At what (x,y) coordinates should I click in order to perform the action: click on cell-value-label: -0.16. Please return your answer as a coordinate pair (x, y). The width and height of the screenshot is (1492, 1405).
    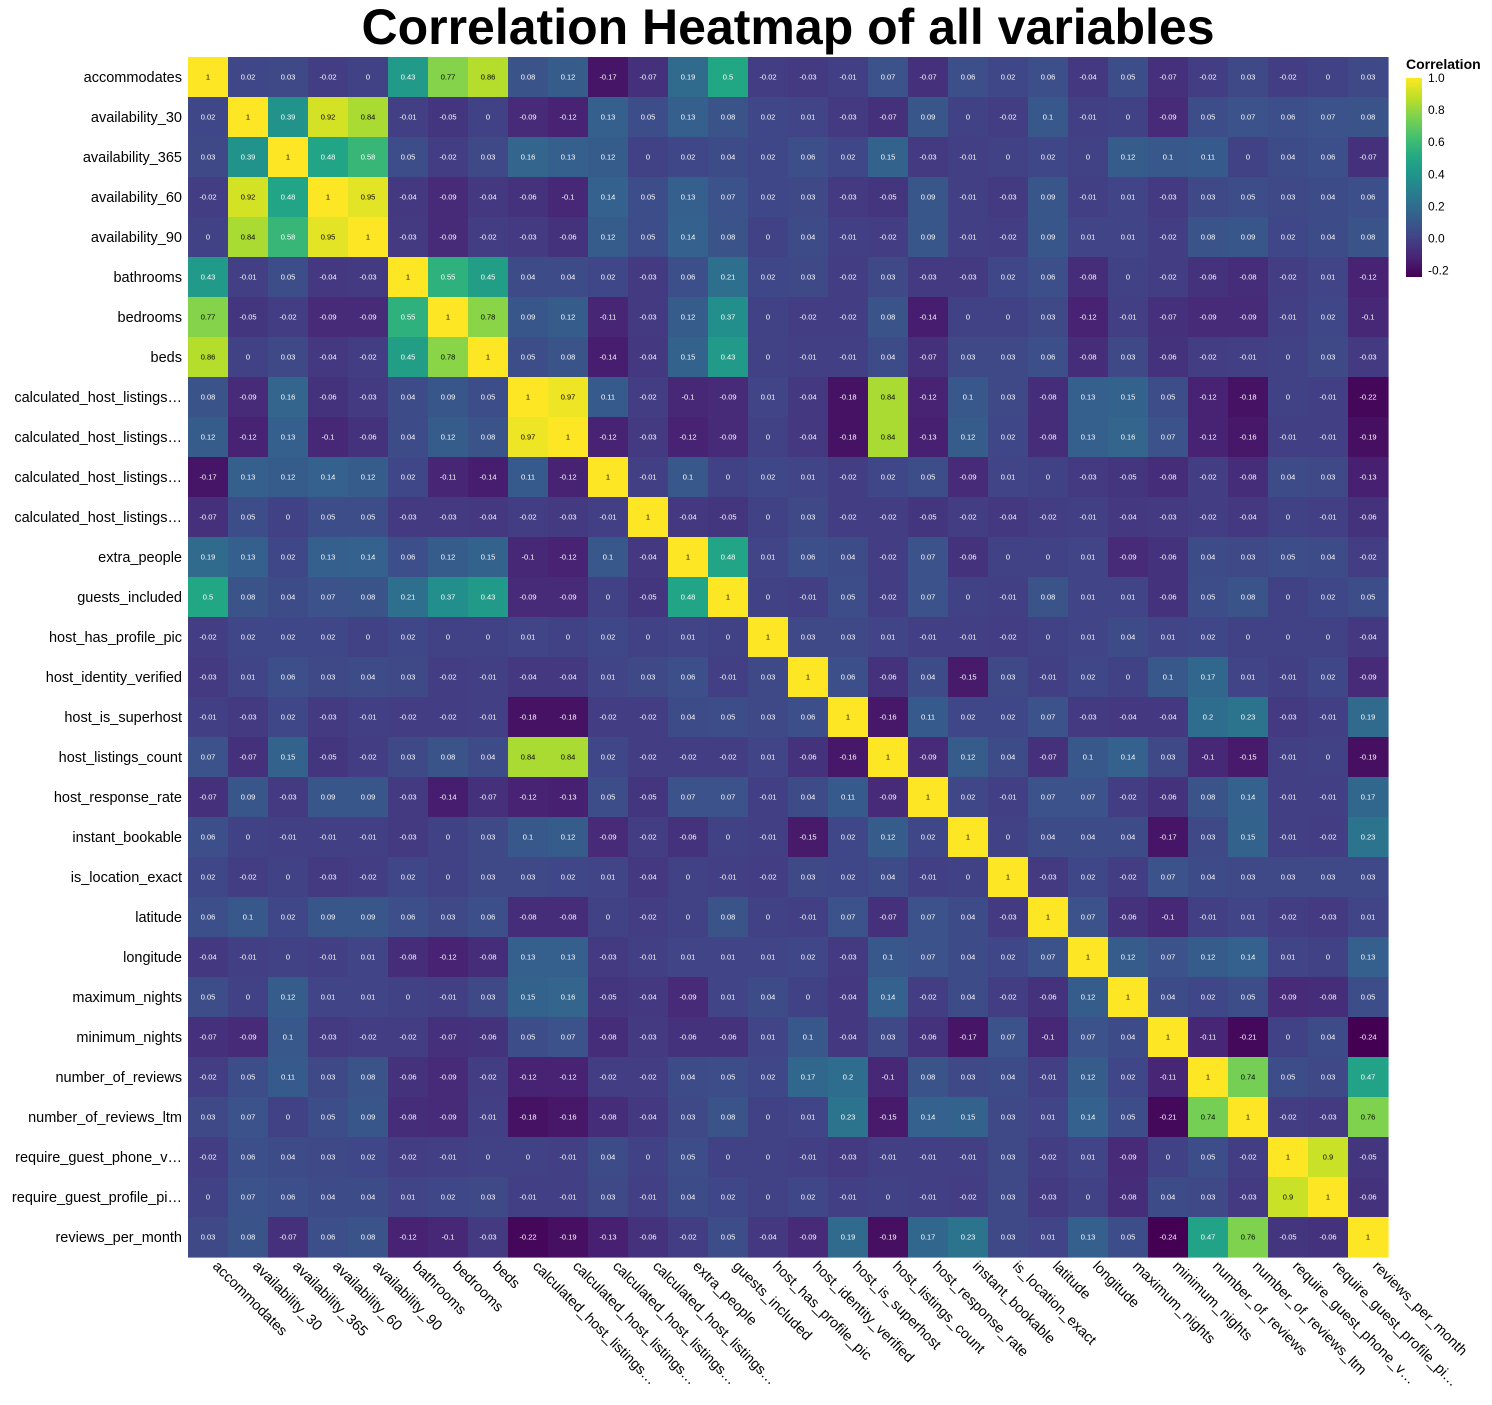
    Looking at the image, I should click on (847, 757).